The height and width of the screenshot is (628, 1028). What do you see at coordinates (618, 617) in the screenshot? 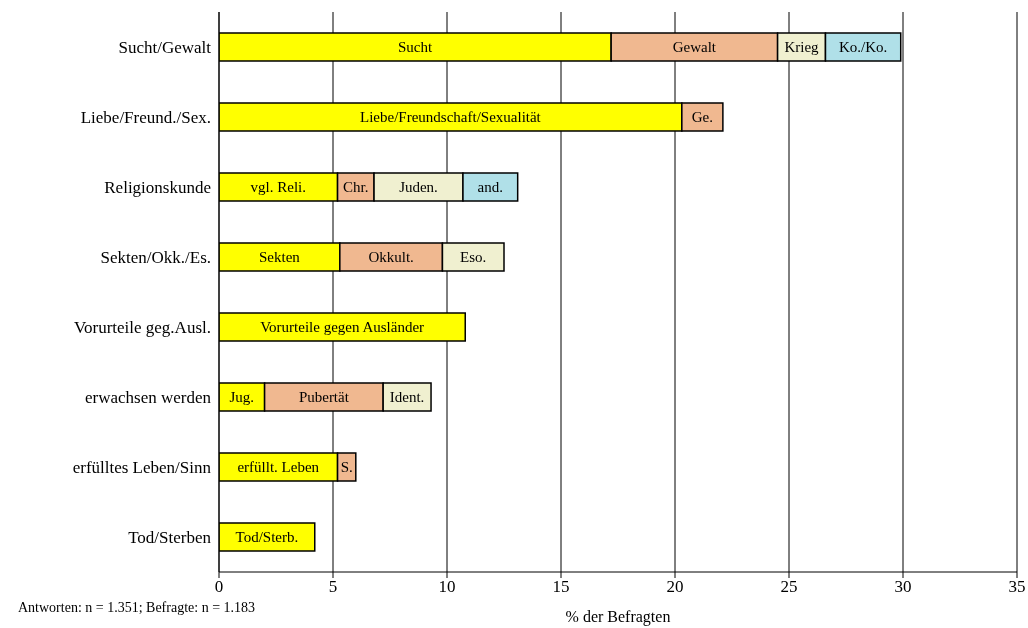
I see `x-axis-title: % der Befragten` at bounding box center [618, 617].